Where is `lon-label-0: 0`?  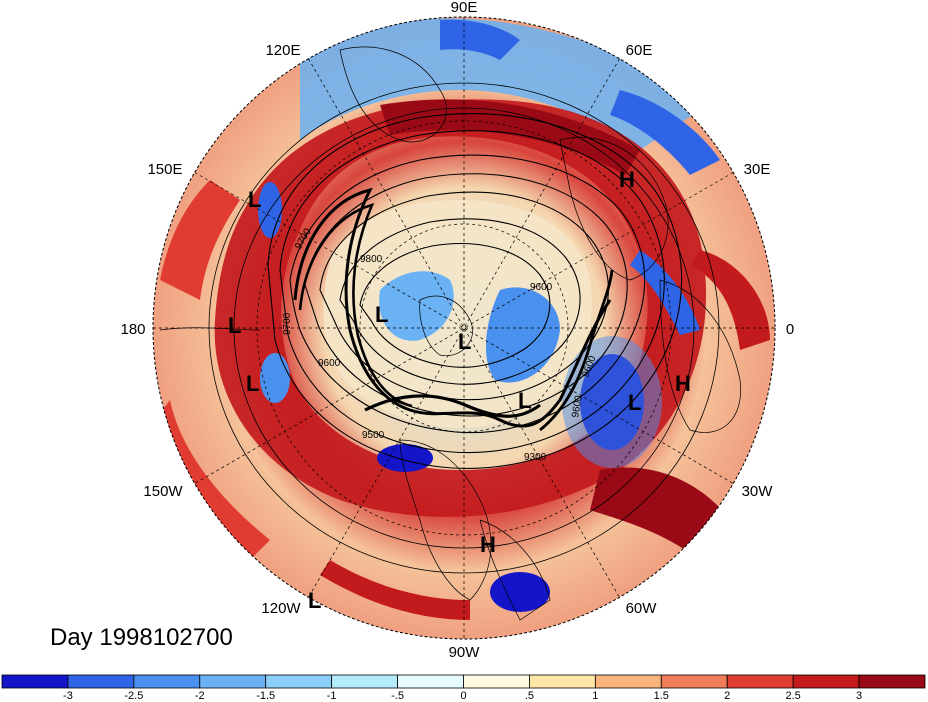 lon-label-0: 0 is located at coordinates (790, 329).